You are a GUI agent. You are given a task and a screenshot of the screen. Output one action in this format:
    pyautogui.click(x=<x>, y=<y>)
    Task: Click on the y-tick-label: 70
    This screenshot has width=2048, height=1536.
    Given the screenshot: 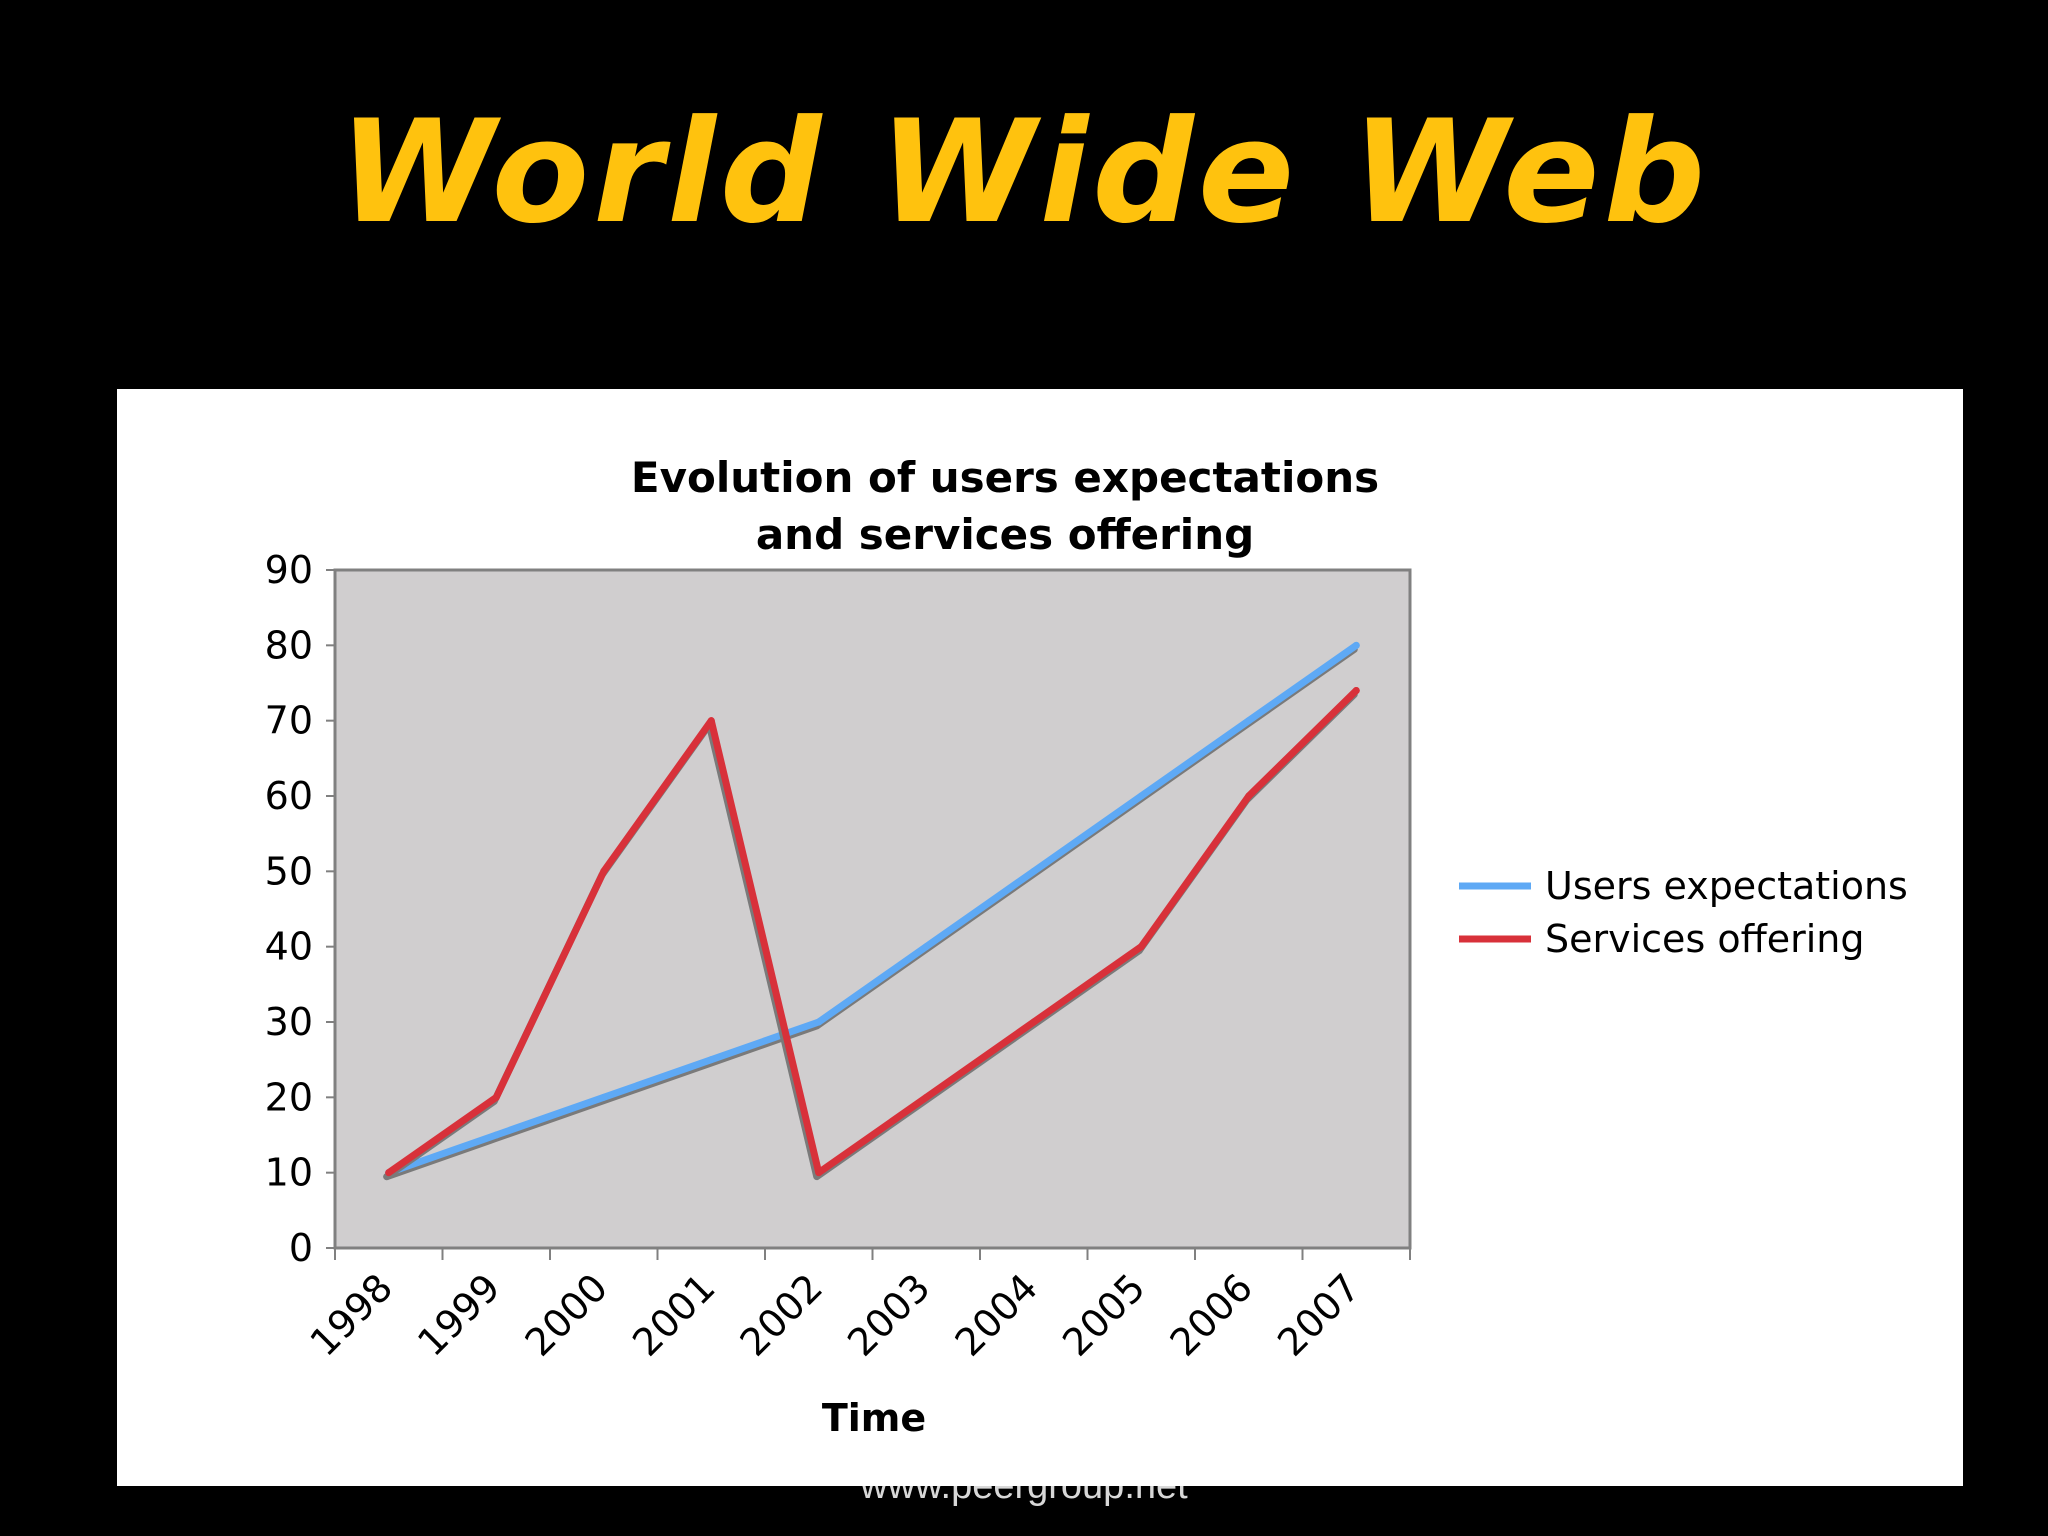 What is the action you would take?
    pyautogui.click(x=289, y=721)
    